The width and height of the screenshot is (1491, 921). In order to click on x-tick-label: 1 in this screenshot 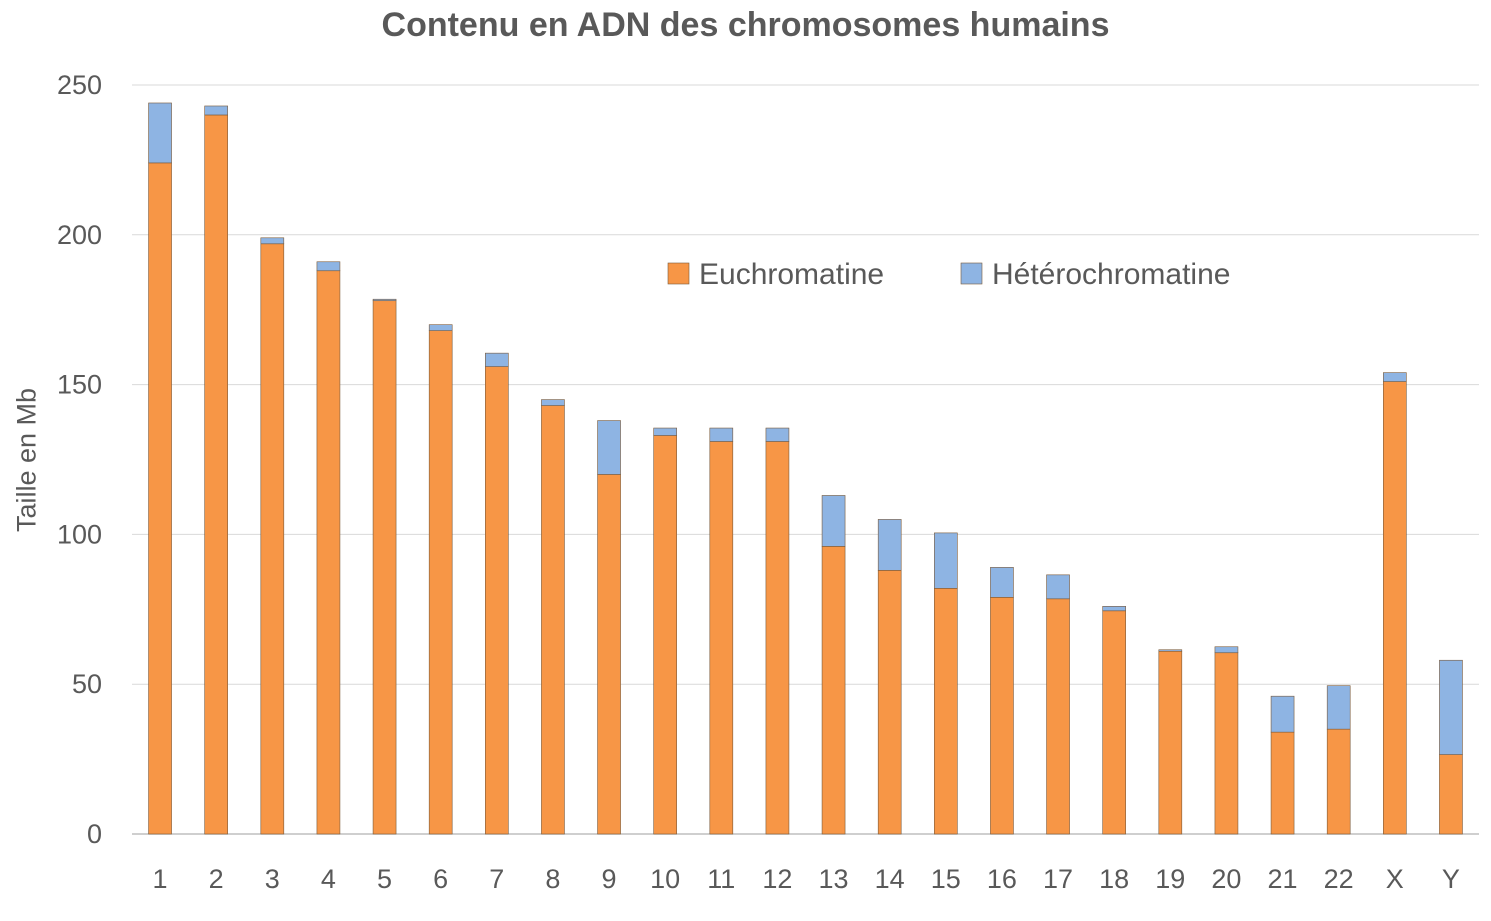, I will do `click(160, 879)`.